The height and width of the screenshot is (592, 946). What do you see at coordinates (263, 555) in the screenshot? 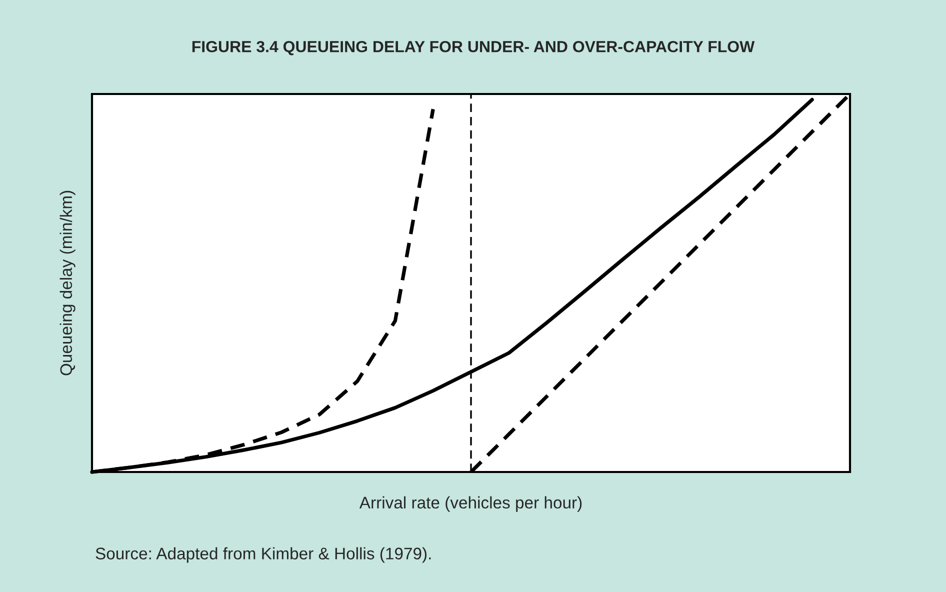
I see `source-note: Source: Adapted from Kimber & Hollis (1979).` at bounding box center [263, 555].